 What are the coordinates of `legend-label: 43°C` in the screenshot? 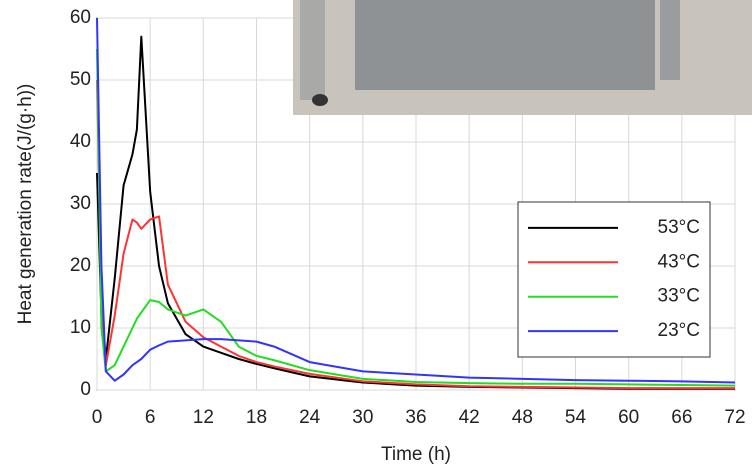 It's located at (679, 261).